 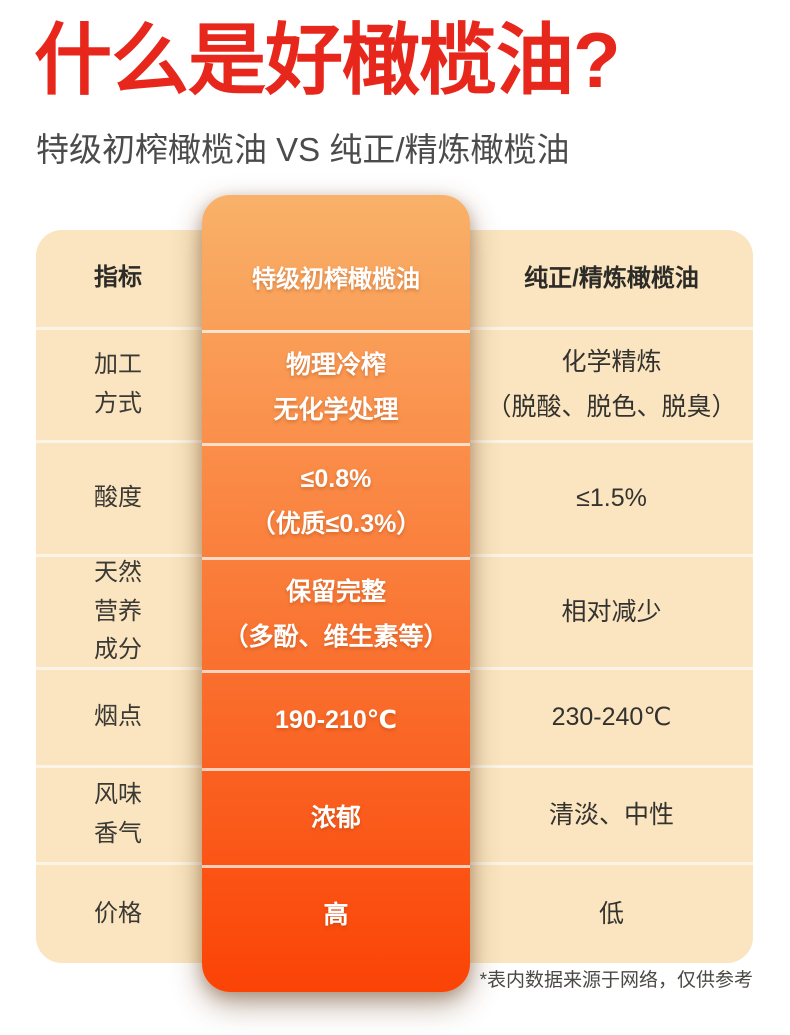 What do you see at coordinates (118, 498) in the screenshot?
I see `row-label: 酸度` at bounding box center [118, 498].